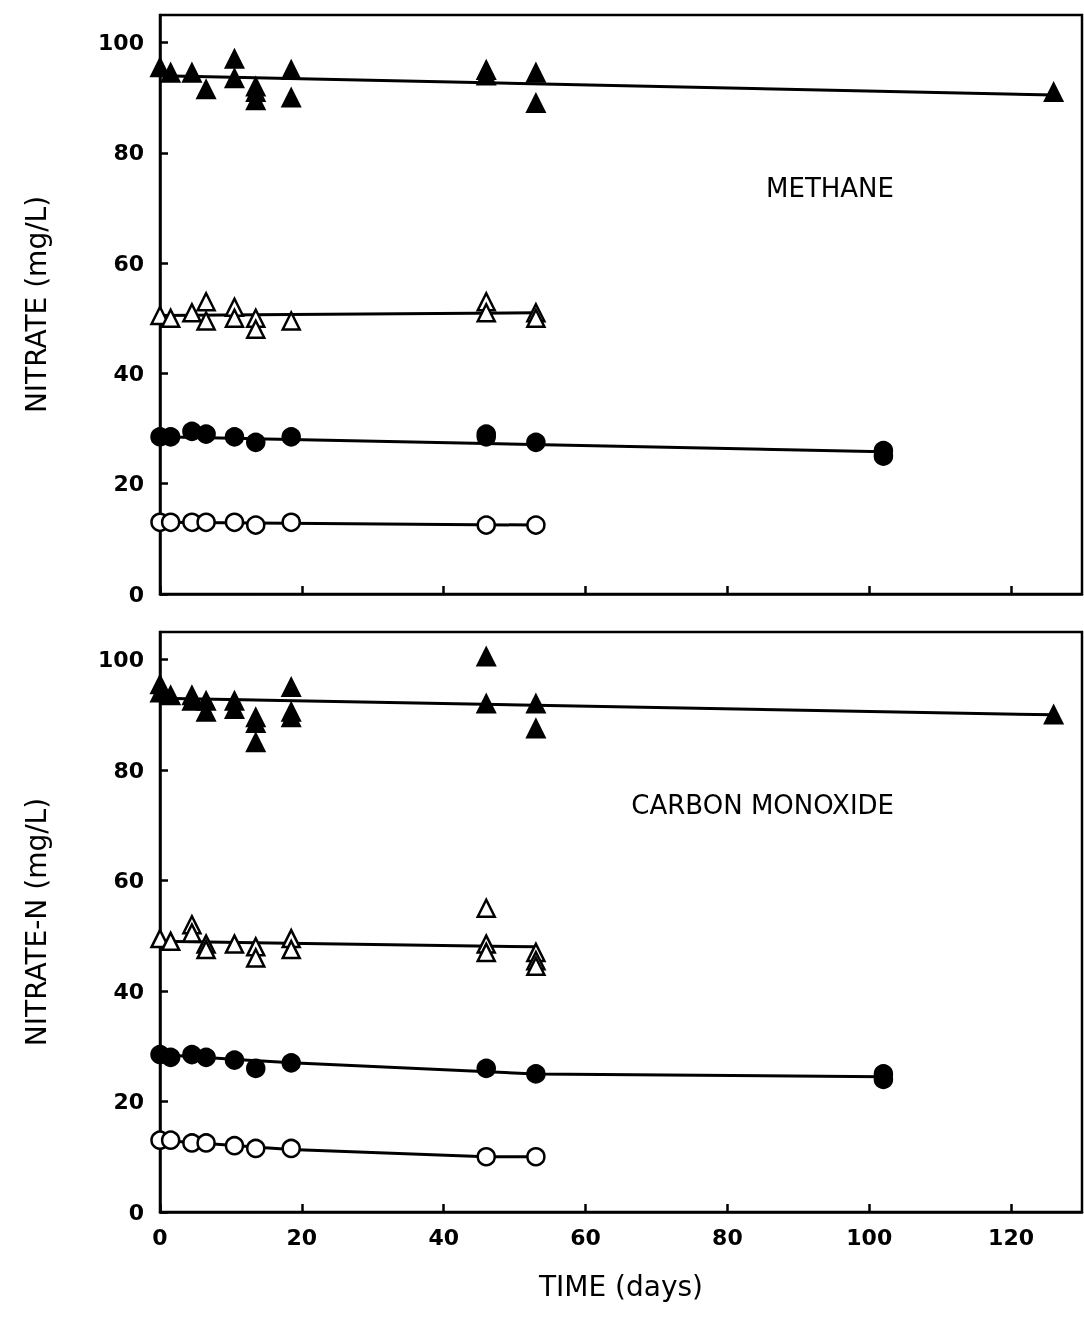 The height and width of the screenshot is (1326, 1084). I want to click on x-tick-label: 20, so click(302, 1237).